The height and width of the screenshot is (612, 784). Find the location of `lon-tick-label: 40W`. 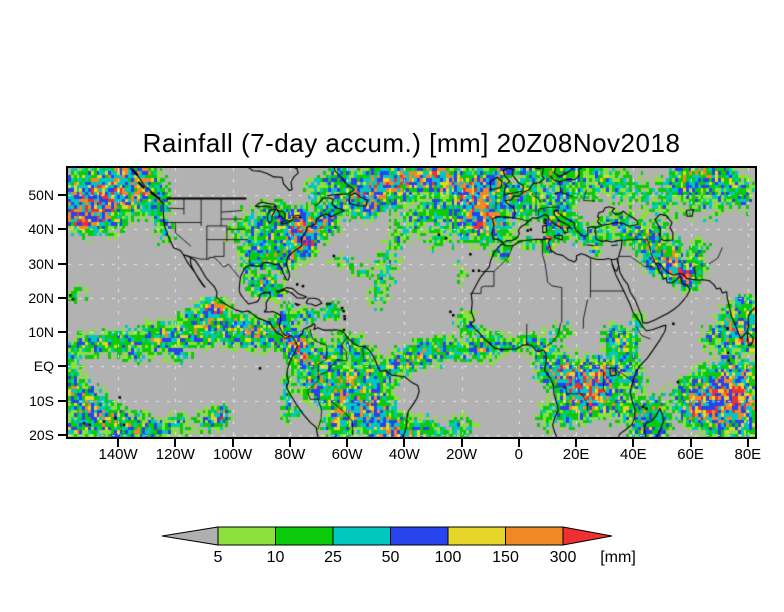

lon-tick-label: 40W is located at coordinates (404, 454).